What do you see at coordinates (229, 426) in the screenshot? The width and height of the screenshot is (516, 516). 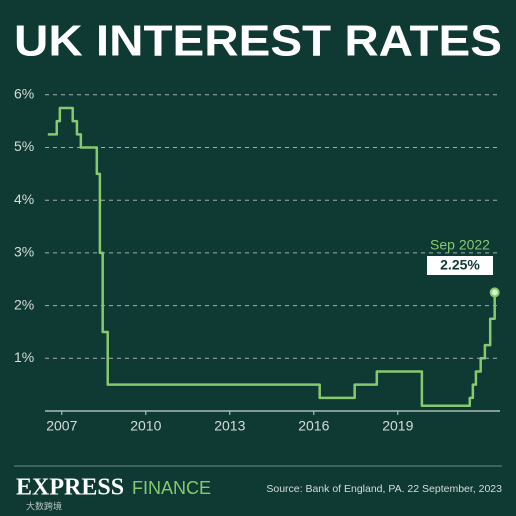 I see `x-tick-label: 2013` at bounding box center [229, 426].